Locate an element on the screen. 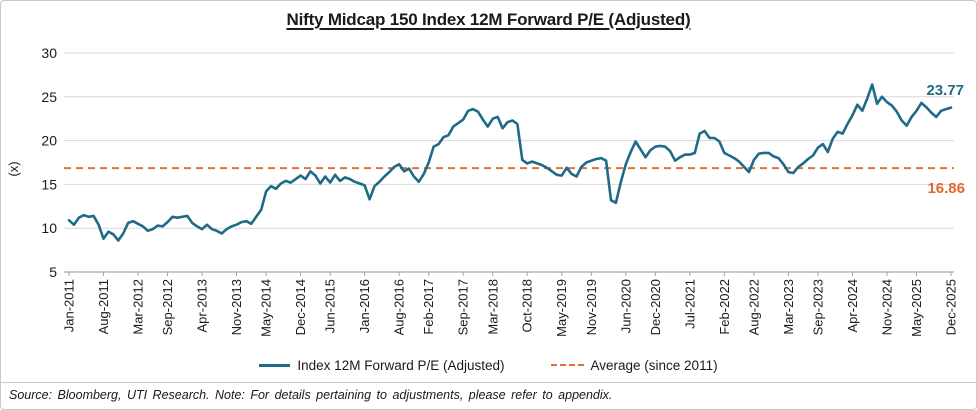  y-axis-tick-labels: 5 10 15 20 25 30 is located at coordinates (49, 162).